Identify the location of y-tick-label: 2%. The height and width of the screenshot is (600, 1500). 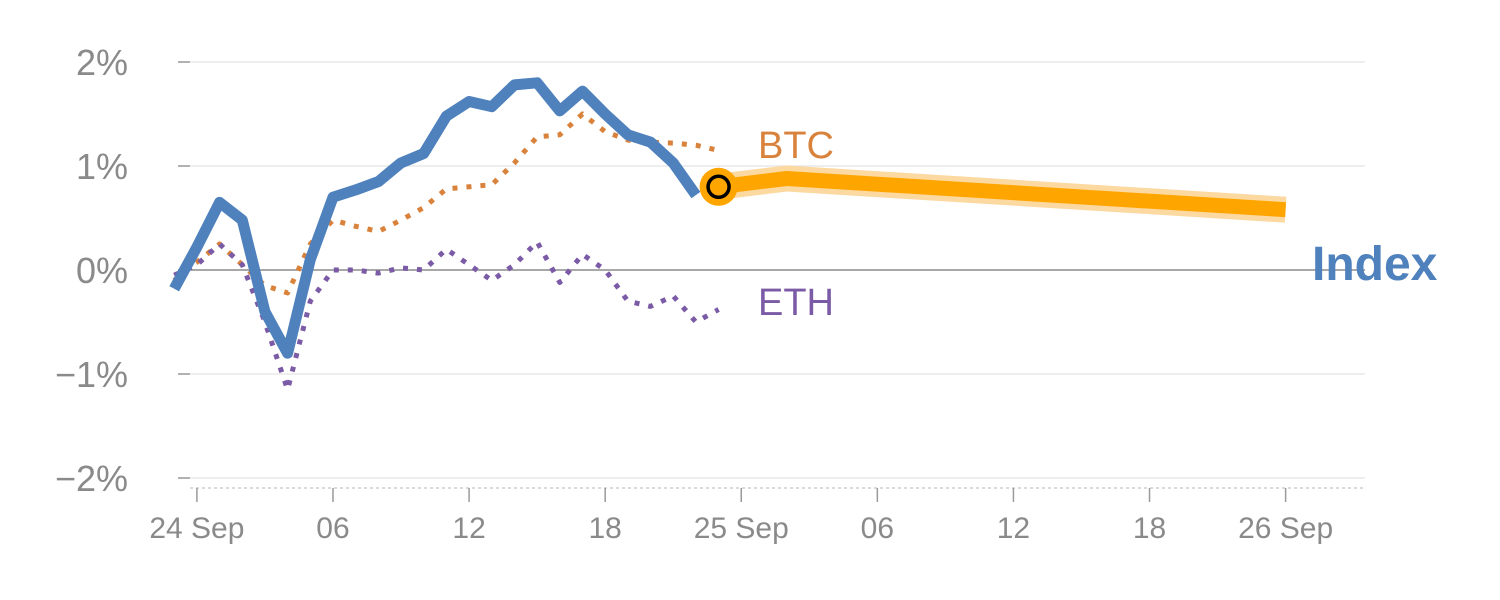
(102, 62).